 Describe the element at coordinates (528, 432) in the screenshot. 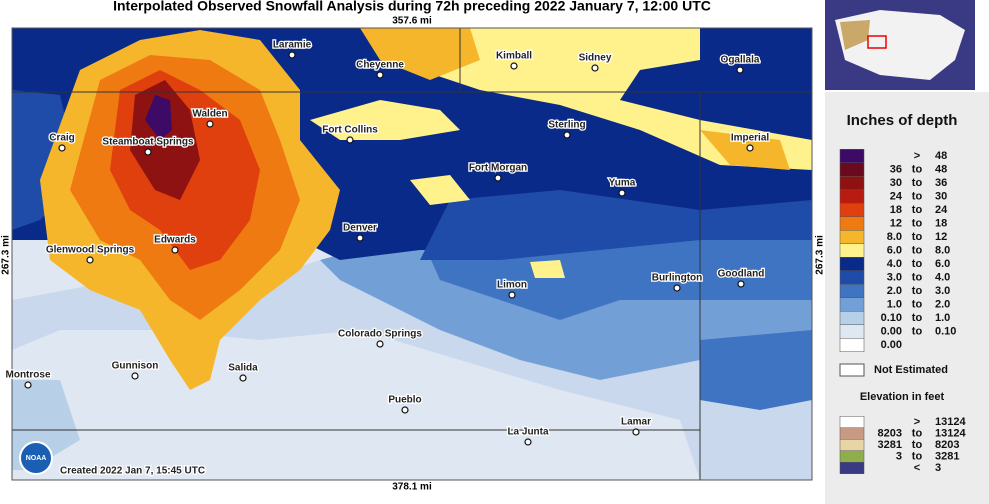

I see `city-label: La Junta` at that location.